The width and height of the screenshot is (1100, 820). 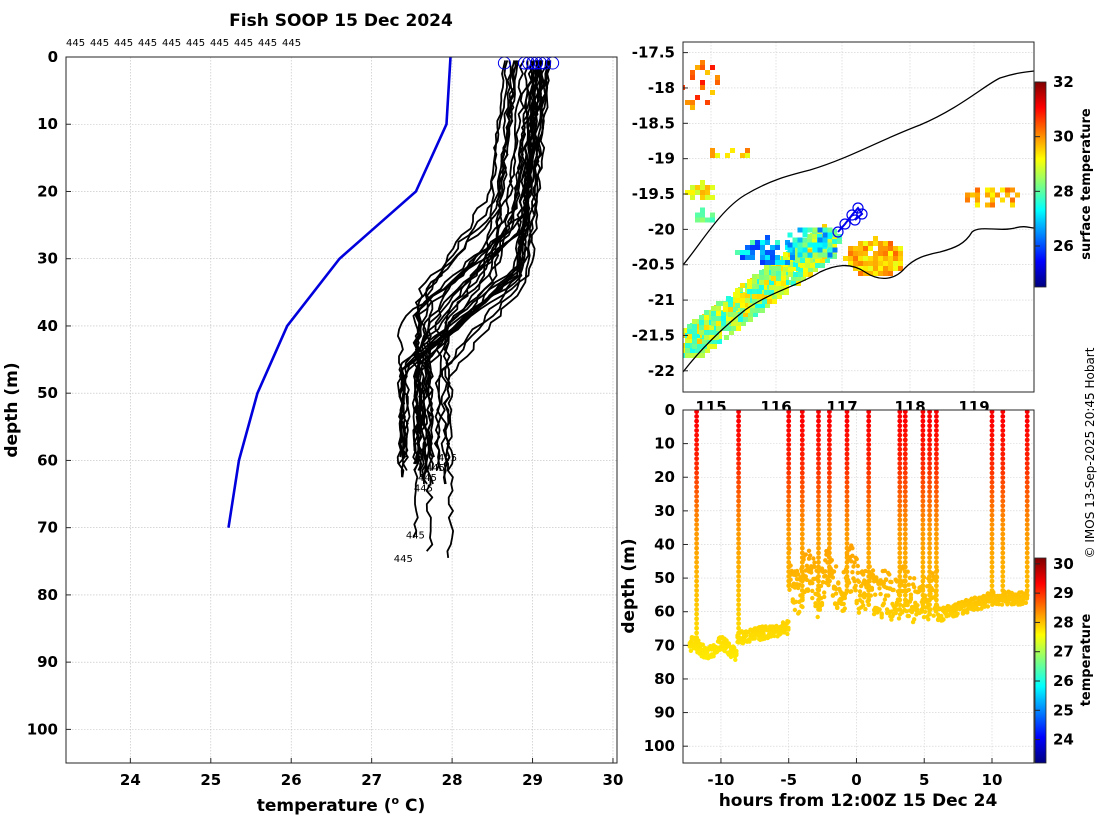 I want to click on map-cb-tick-label: 32, so click(x=1063, y=82).